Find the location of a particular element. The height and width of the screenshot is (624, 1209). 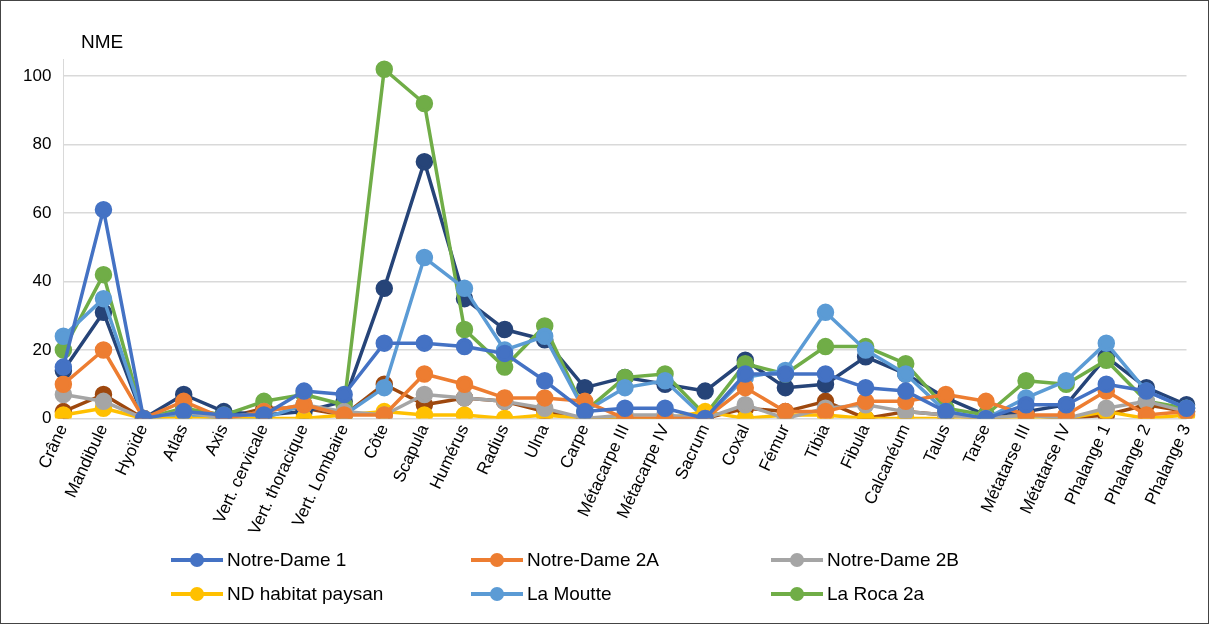

x-tick-label: Coxal is located at coordinates (735, 445).